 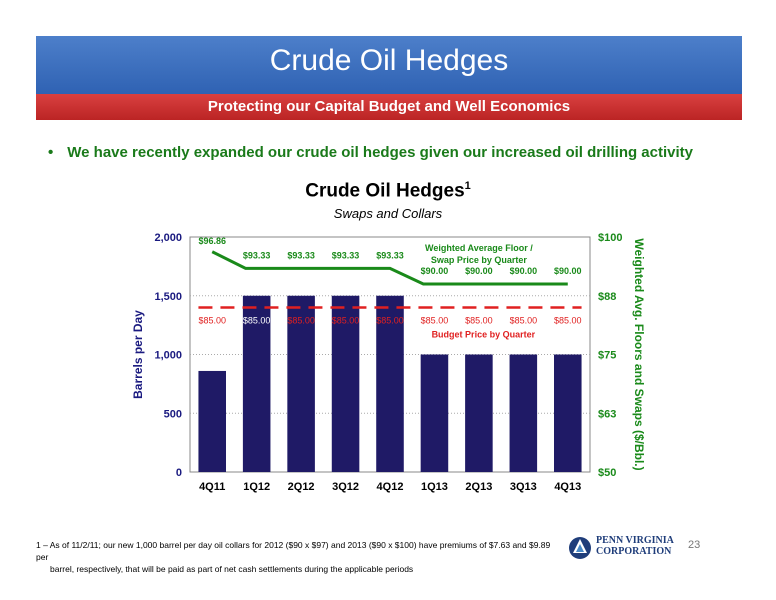 What do you see at coordinates (301, 487) in the screenshot?
I see `x-tick-label: 2Q12` at bounding box center [301, 487].